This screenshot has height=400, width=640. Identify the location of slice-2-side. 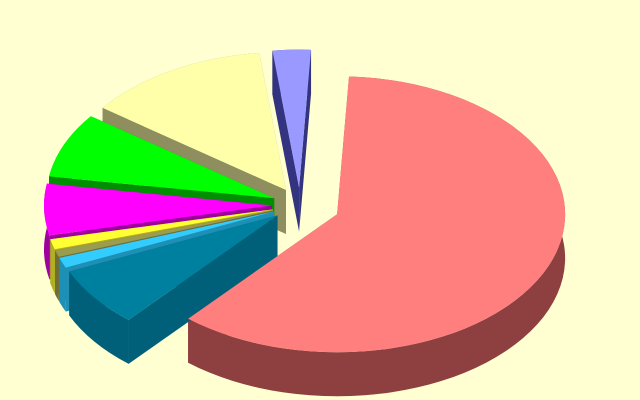
(99, 317).